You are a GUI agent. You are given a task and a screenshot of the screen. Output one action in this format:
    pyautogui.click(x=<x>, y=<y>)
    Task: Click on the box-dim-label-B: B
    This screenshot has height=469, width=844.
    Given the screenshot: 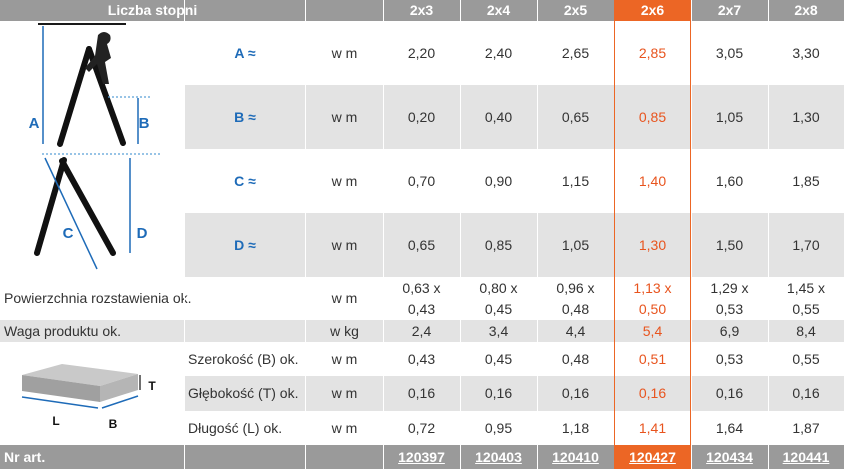 What is the action you would take?
    pyautogui.click(x=113, y=424)
    